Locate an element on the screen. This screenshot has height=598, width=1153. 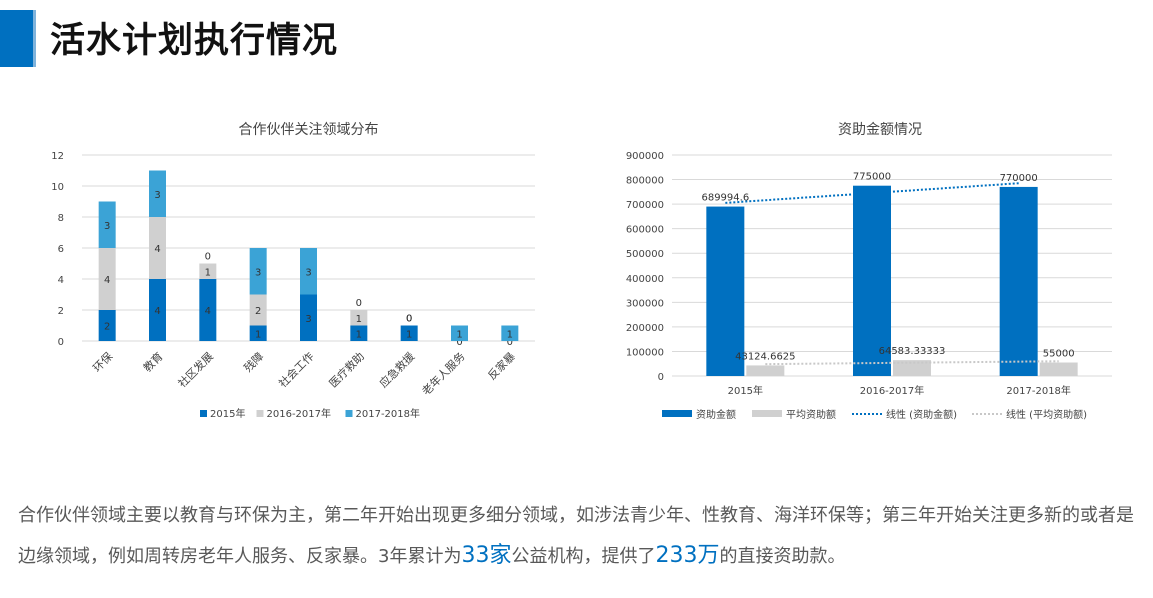
legend-label: 线性 (资助金额) is located at coordinates (921, 414).